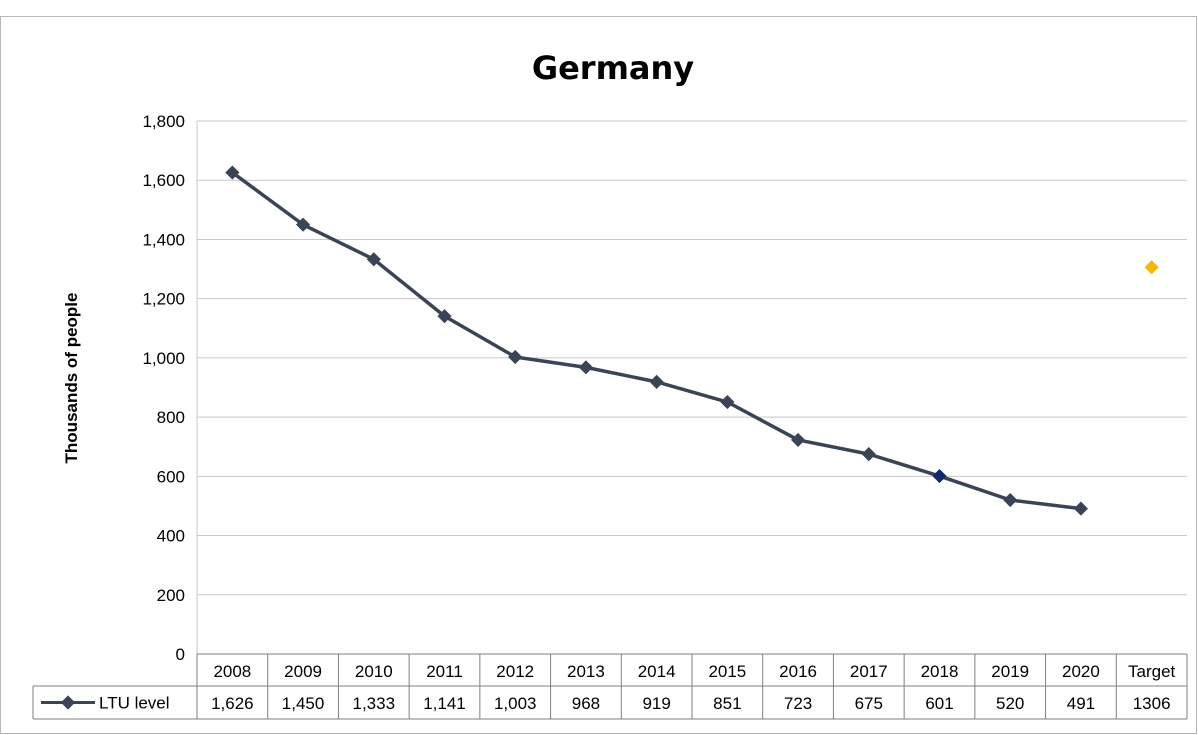 This screenshot has width=1198, height=735. I want to click on y-axis-ticks: 0 200 400 600 800 1,000 1,200 1,400 1,600 1,800, so click(163, 388).